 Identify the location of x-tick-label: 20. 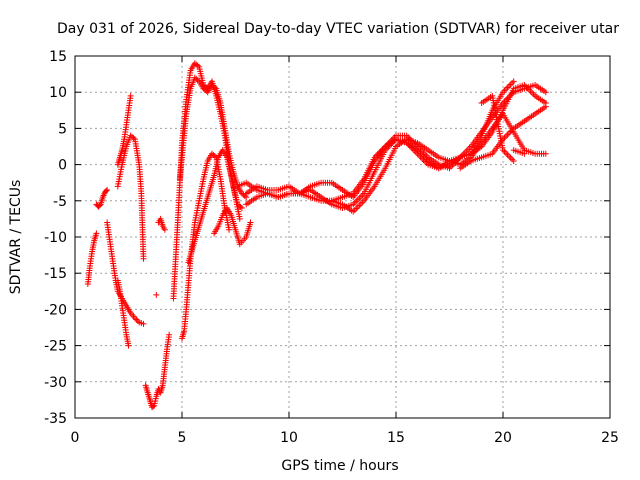
(503, 438).